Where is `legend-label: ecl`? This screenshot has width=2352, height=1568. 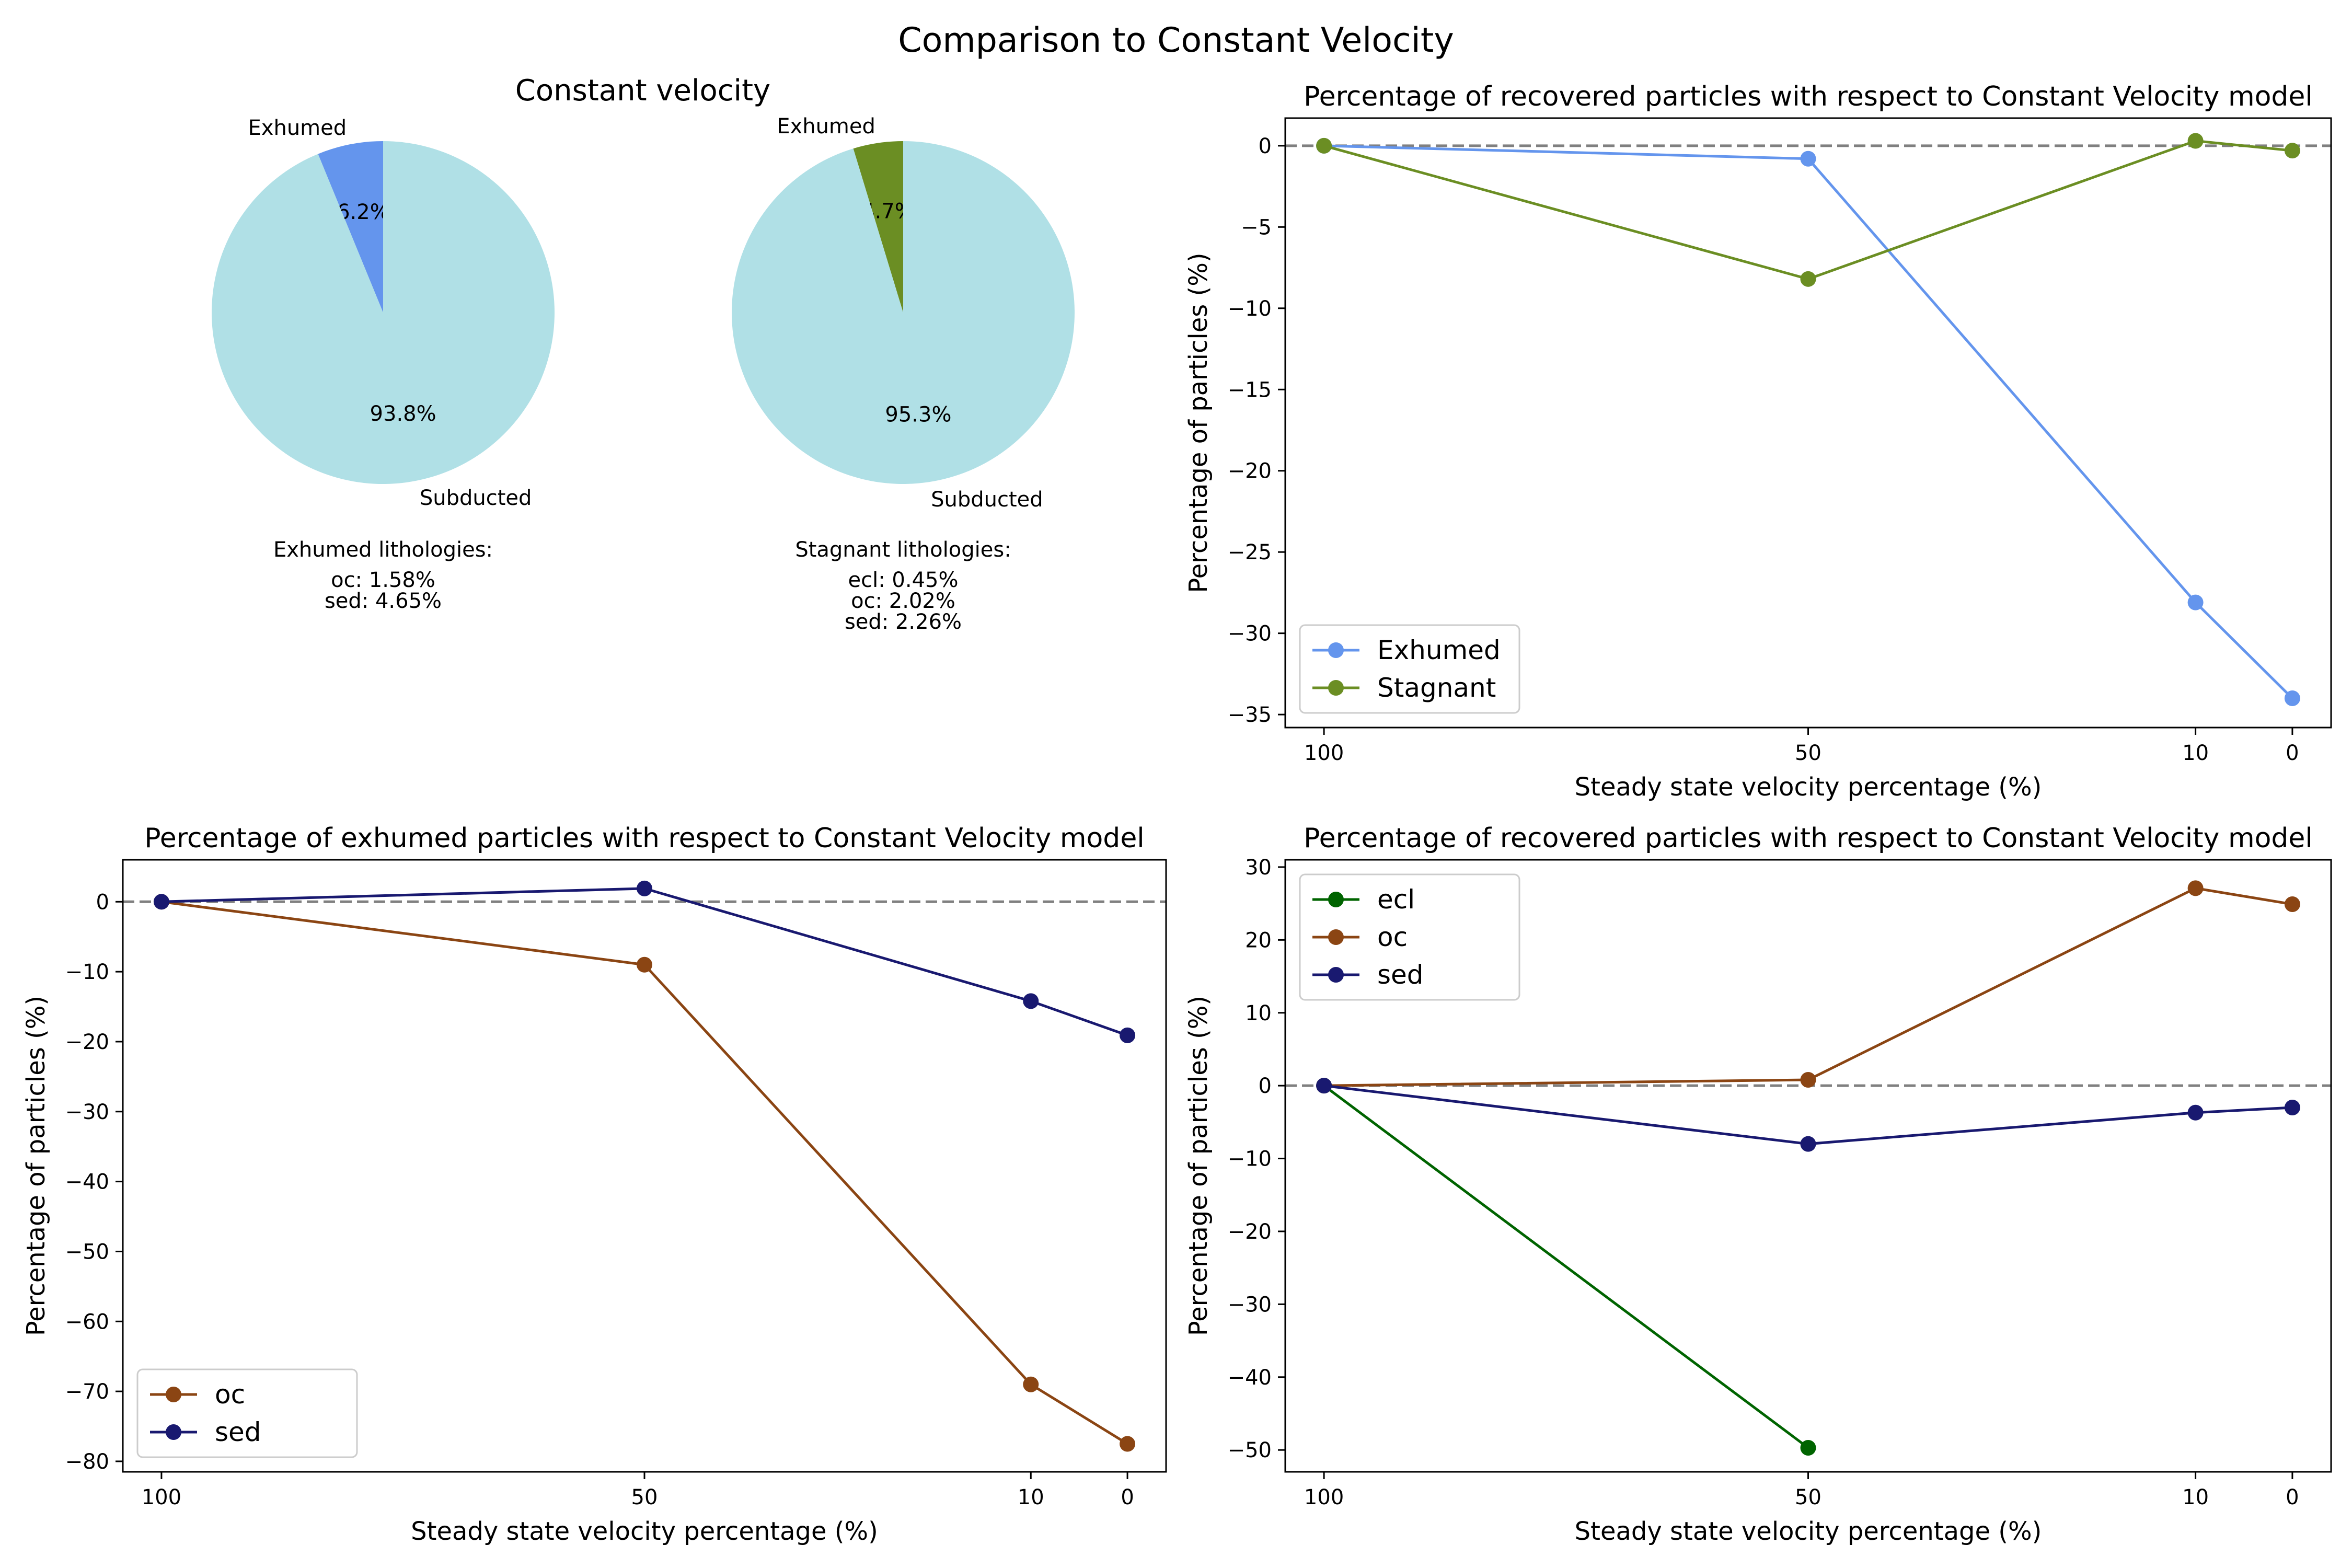
legend-label: ecl is located at coordinates (1396, 899).